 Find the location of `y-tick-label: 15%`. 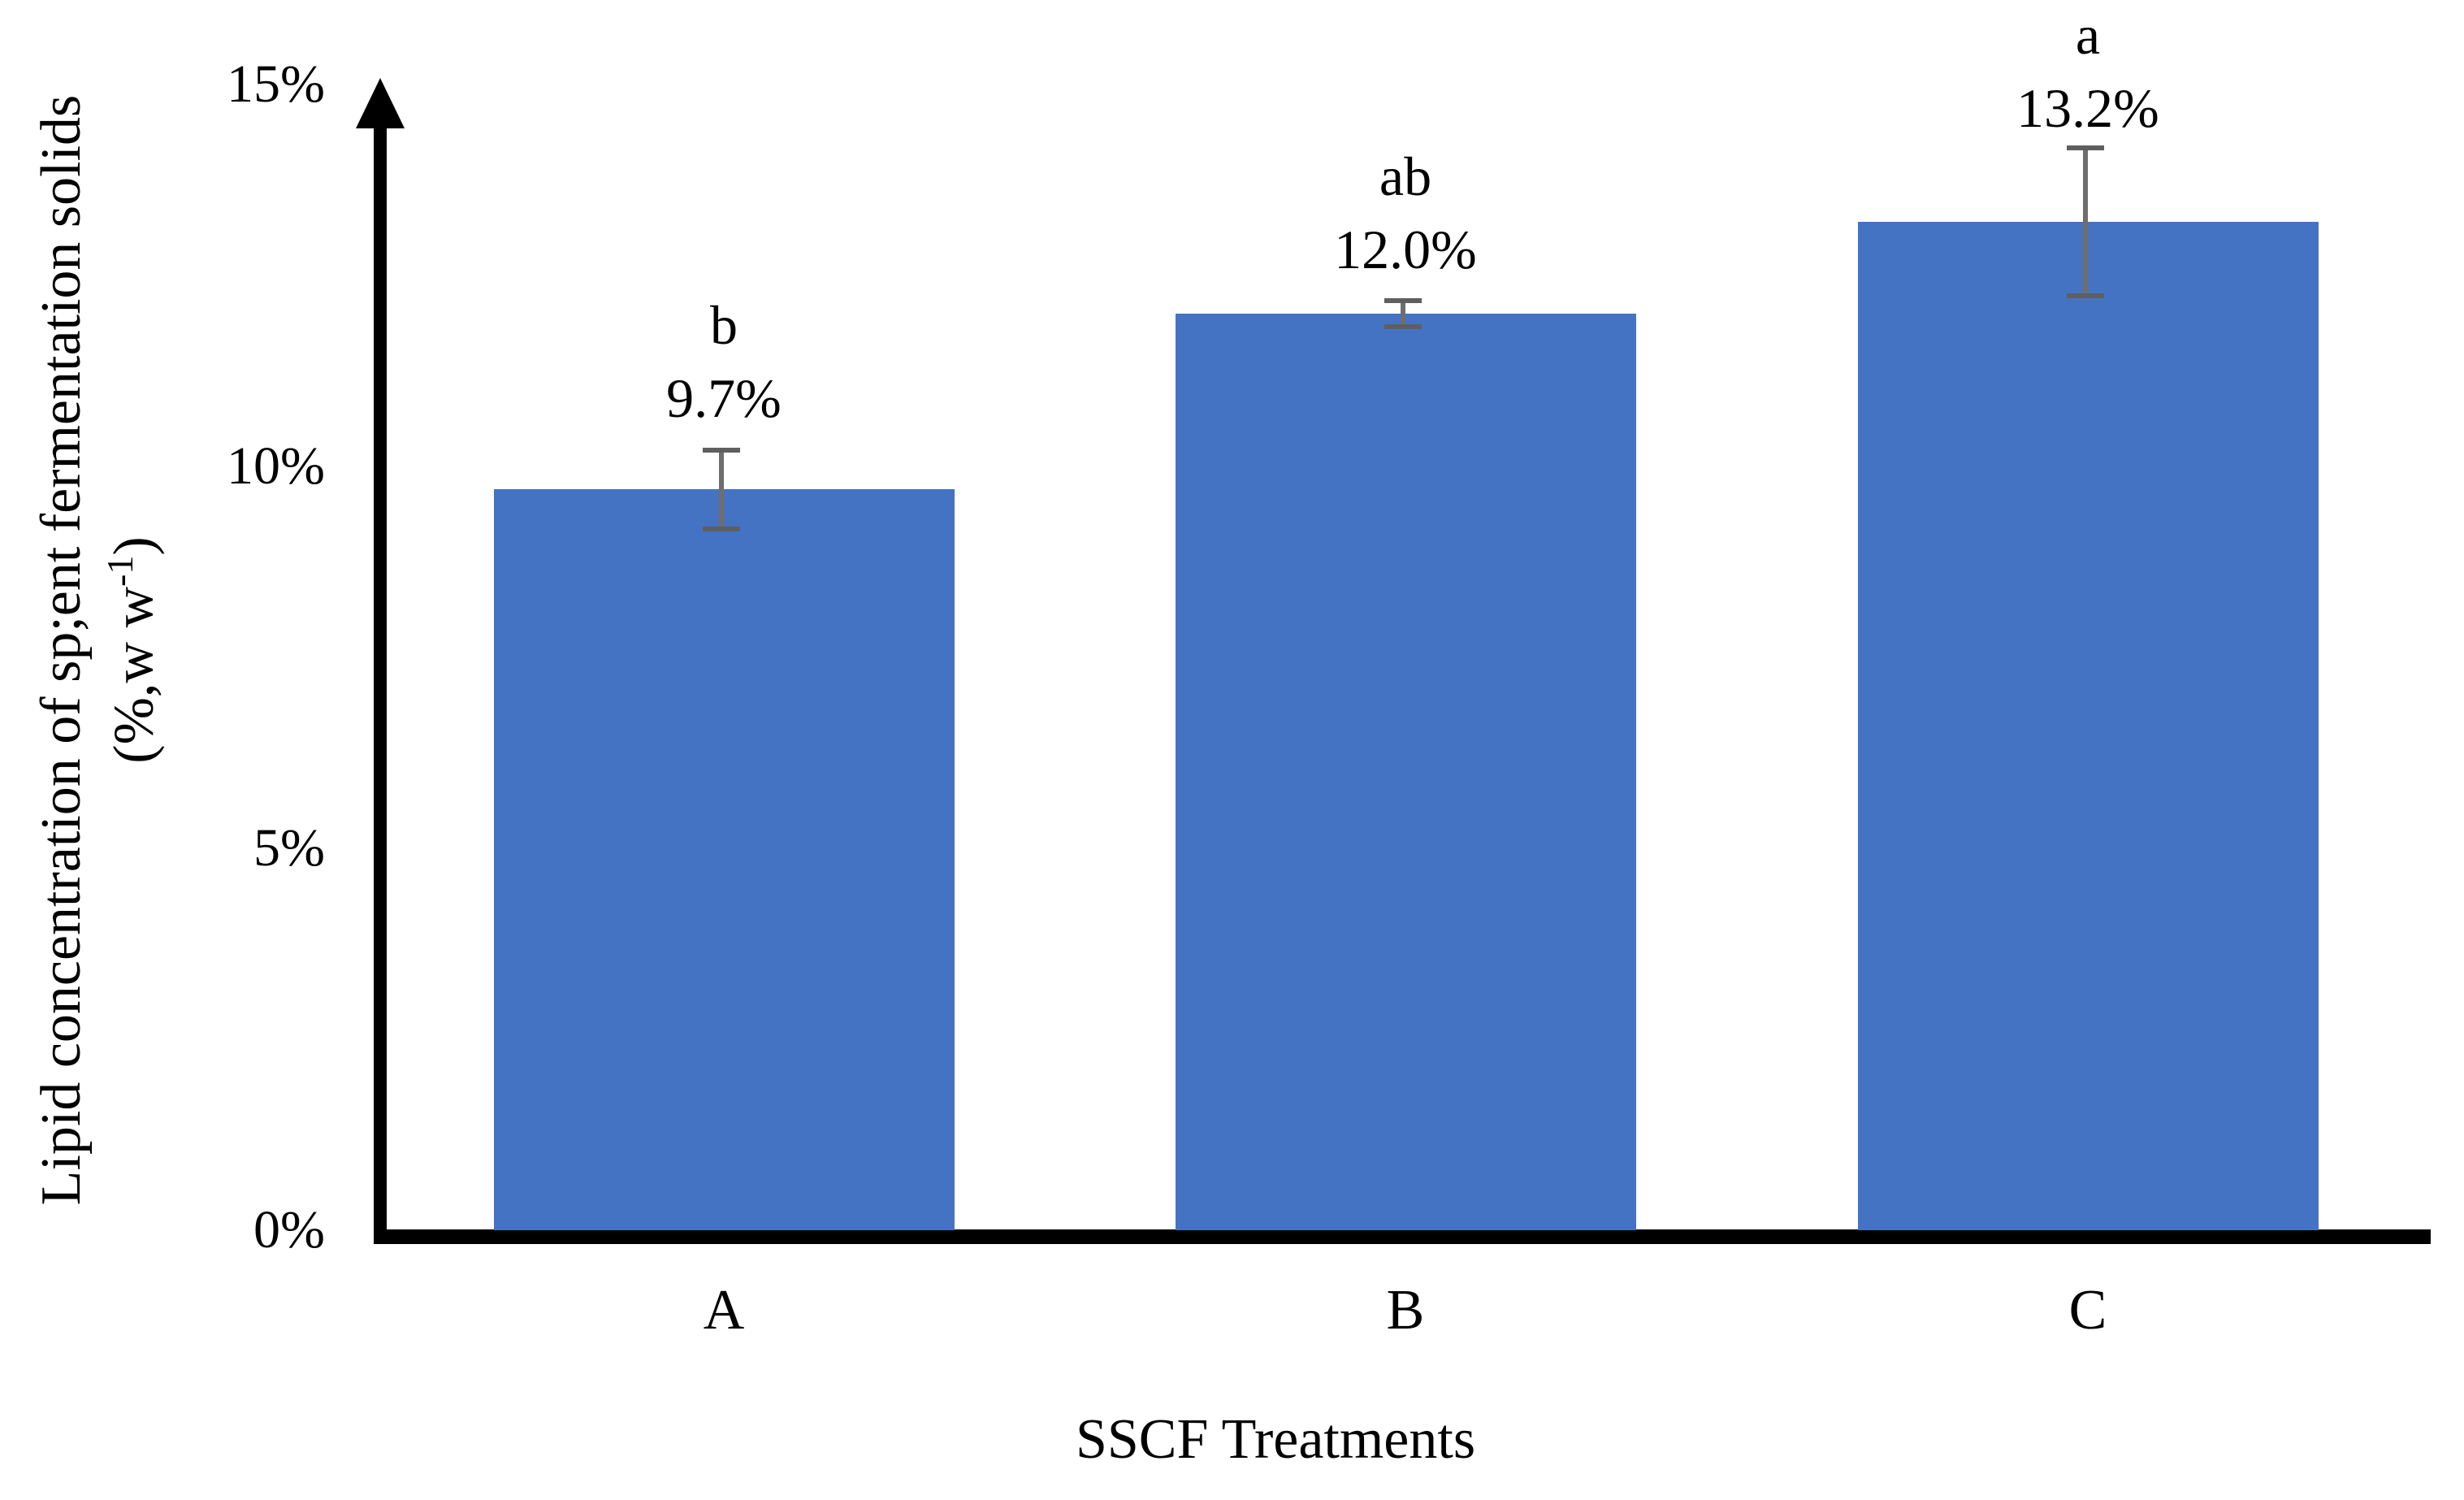

y-tick-label: 15% is located at coordinates (276, 84).